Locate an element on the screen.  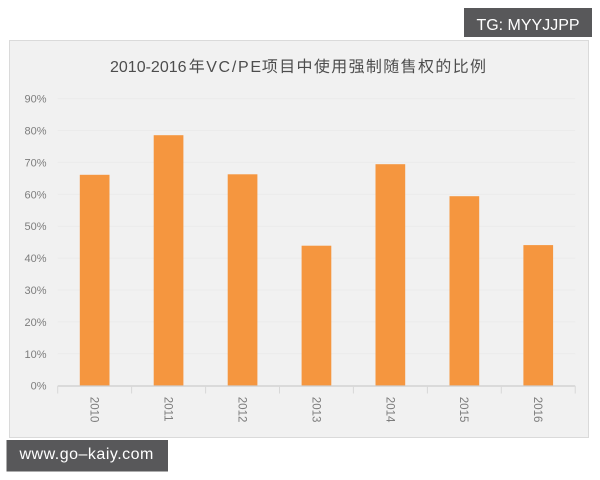
svg-text: 2012 is located at coordinates (241, 410).